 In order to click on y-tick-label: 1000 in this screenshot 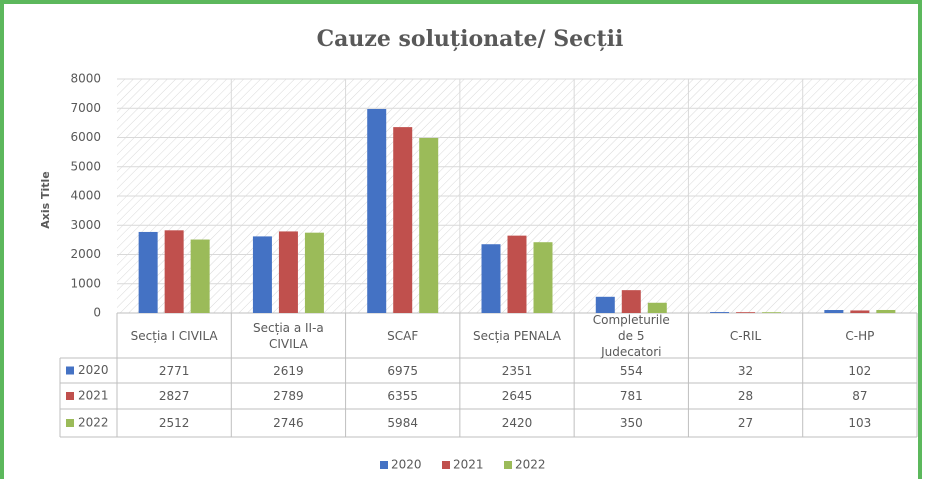, I will do `click(85, 283)`.